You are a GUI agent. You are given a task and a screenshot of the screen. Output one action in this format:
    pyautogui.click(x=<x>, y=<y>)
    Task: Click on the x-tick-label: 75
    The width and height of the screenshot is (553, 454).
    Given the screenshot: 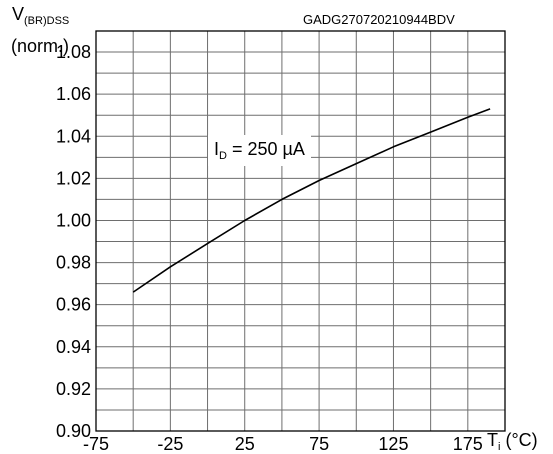 What is the action you would take?
    pyautogui.click(x=319, y=444)
    